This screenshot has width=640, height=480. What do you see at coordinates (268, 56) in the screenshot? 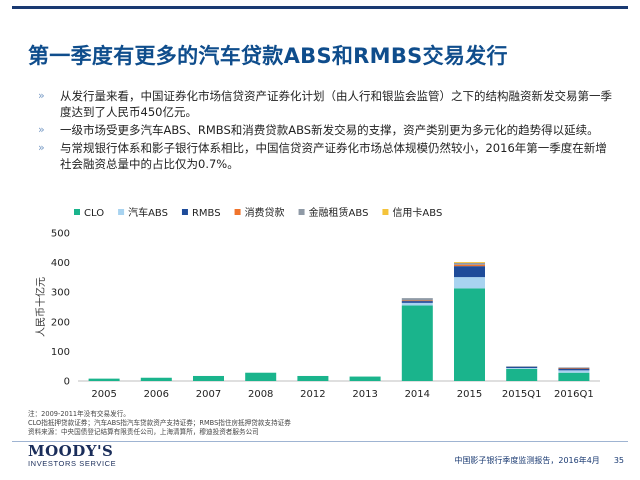
I see `page-title: 第一季度有更多的汽车贷款ABS和RMBS交易发行` at bounding box center [268, 56].